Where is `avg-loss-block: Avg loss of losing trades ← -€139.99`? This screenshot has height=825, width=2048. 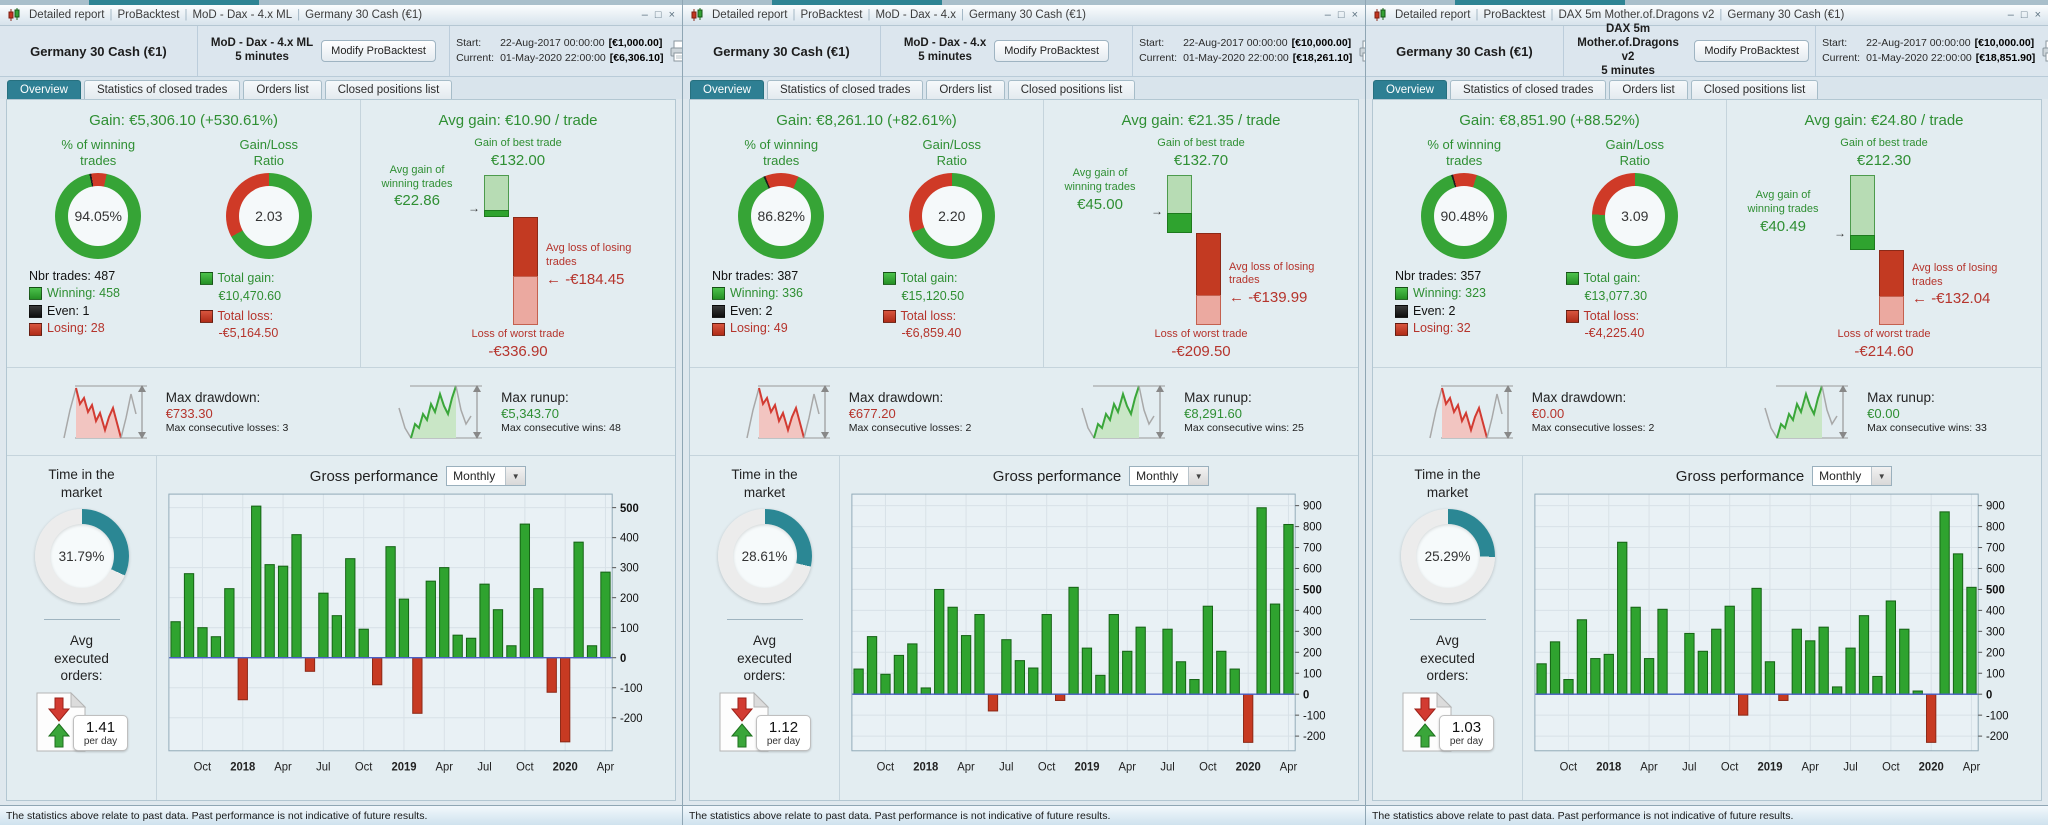 avg-loss-block: Avg loss of losing trades ← -€139.99 is located at coordinates (1272, 283).